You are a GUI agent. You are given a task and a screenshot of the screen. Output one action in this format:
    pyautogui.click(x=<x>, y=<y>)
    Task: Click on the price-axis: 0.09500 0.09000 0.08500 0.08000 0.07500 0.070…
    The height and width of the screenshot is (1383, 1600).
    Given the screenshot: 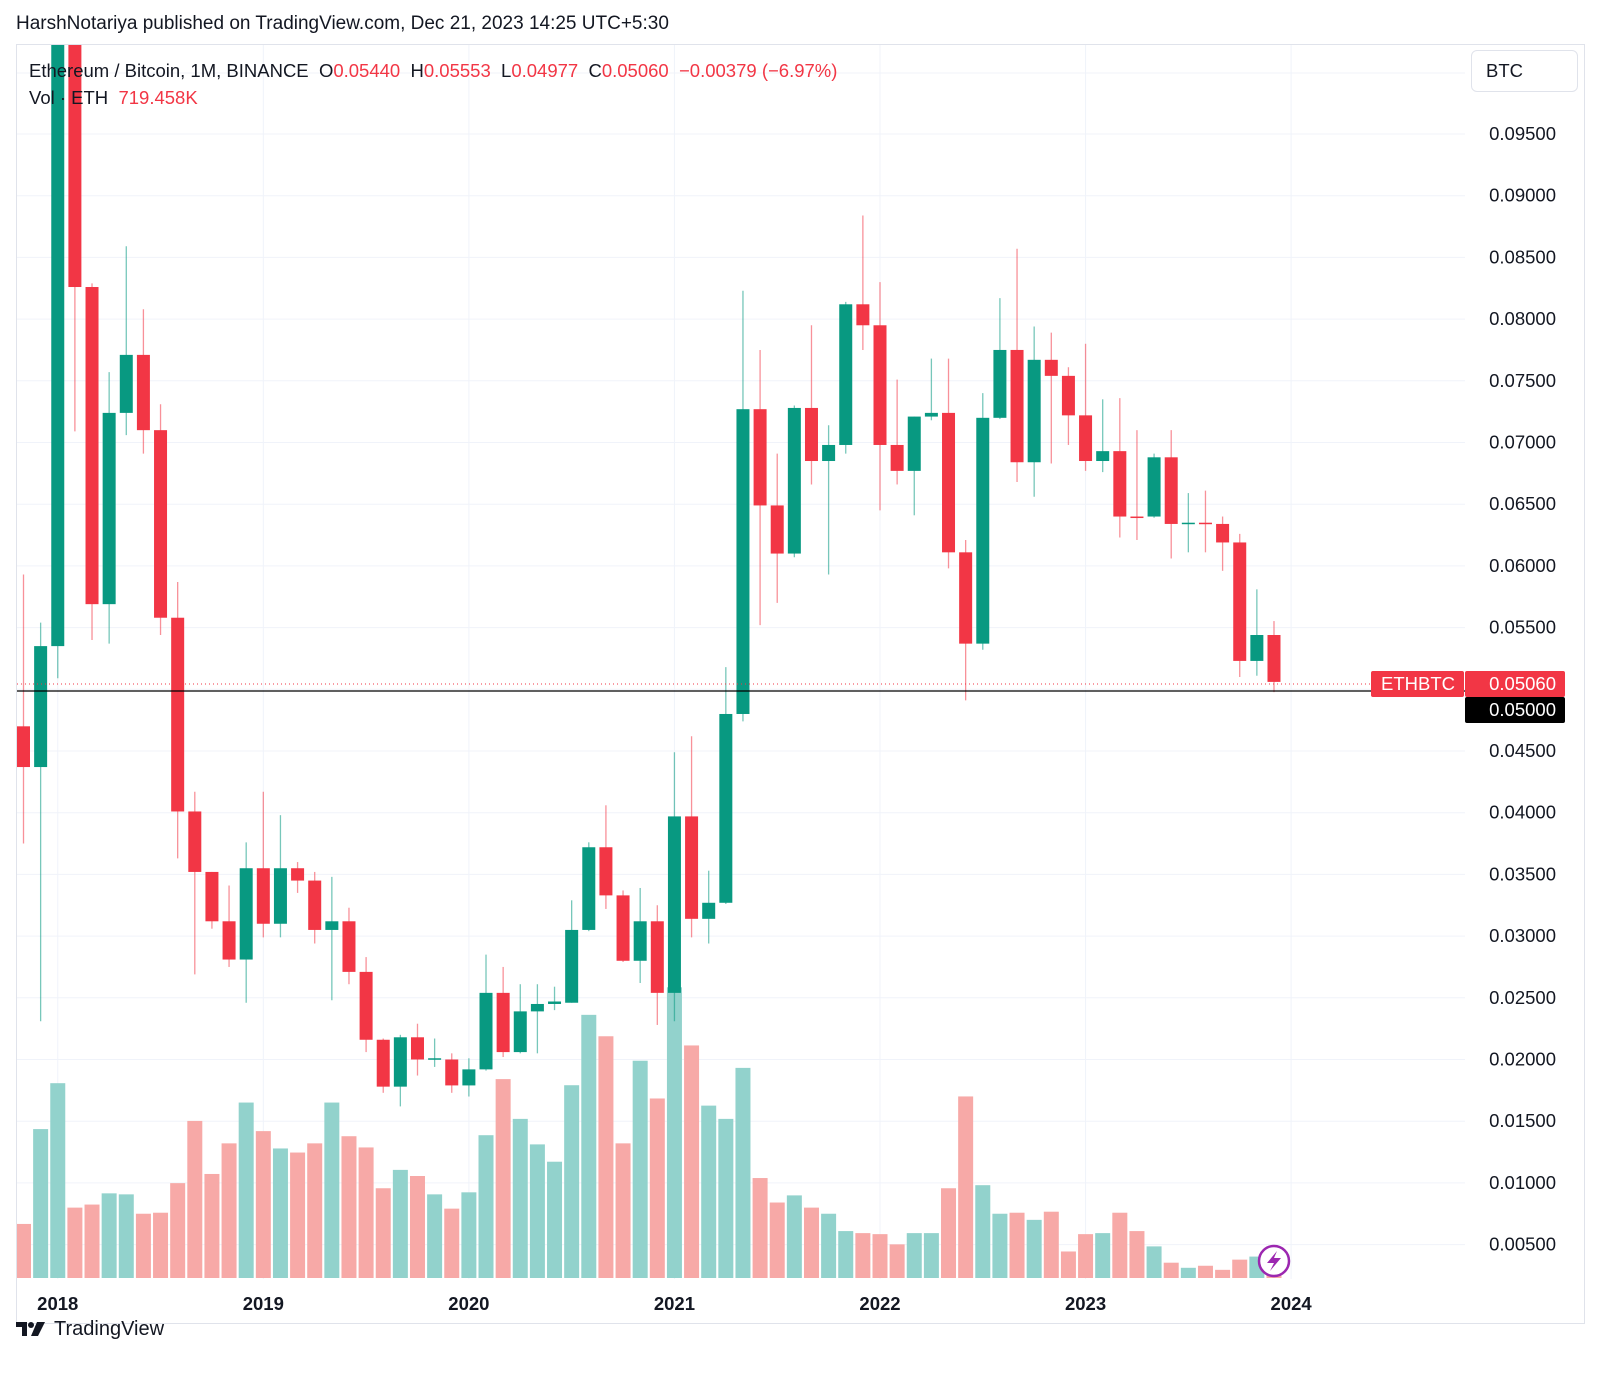 What is the action you would take?
    pyautogui.click(x=1522, y=689)
    